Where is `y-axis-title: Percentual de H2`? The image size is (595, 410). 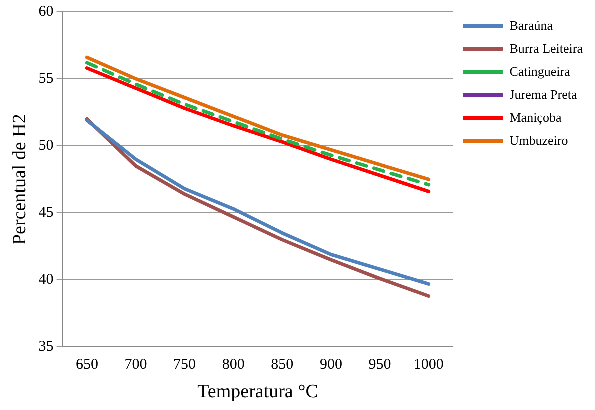 y-axis-title: Percentual de H2 is located at coordinates (19, 180).